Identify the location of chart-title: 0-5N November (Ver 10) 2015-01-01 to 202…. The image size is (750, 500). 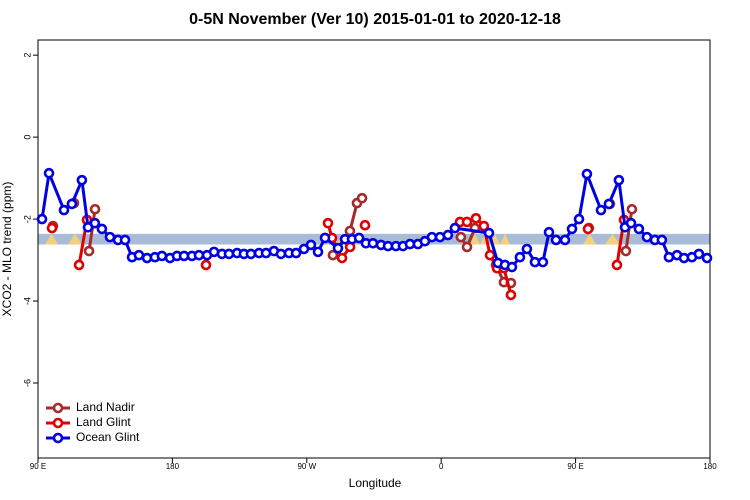
(375, 19).